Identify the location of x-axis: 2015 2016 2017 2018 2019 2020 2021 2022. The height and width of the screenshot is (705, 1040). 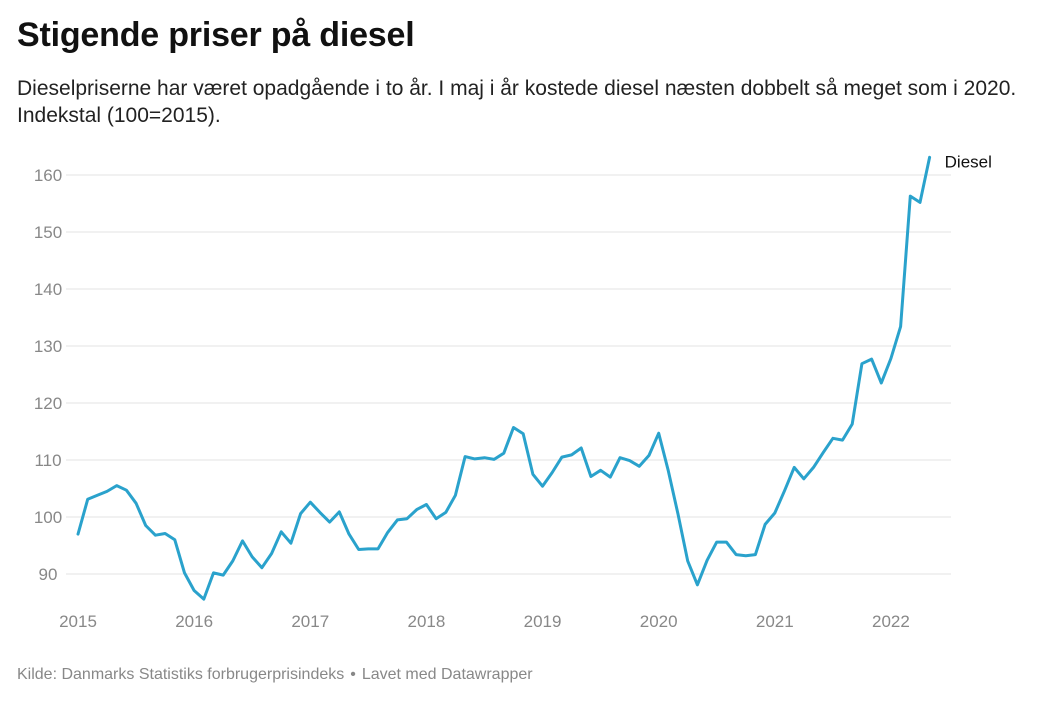
(484, 621).